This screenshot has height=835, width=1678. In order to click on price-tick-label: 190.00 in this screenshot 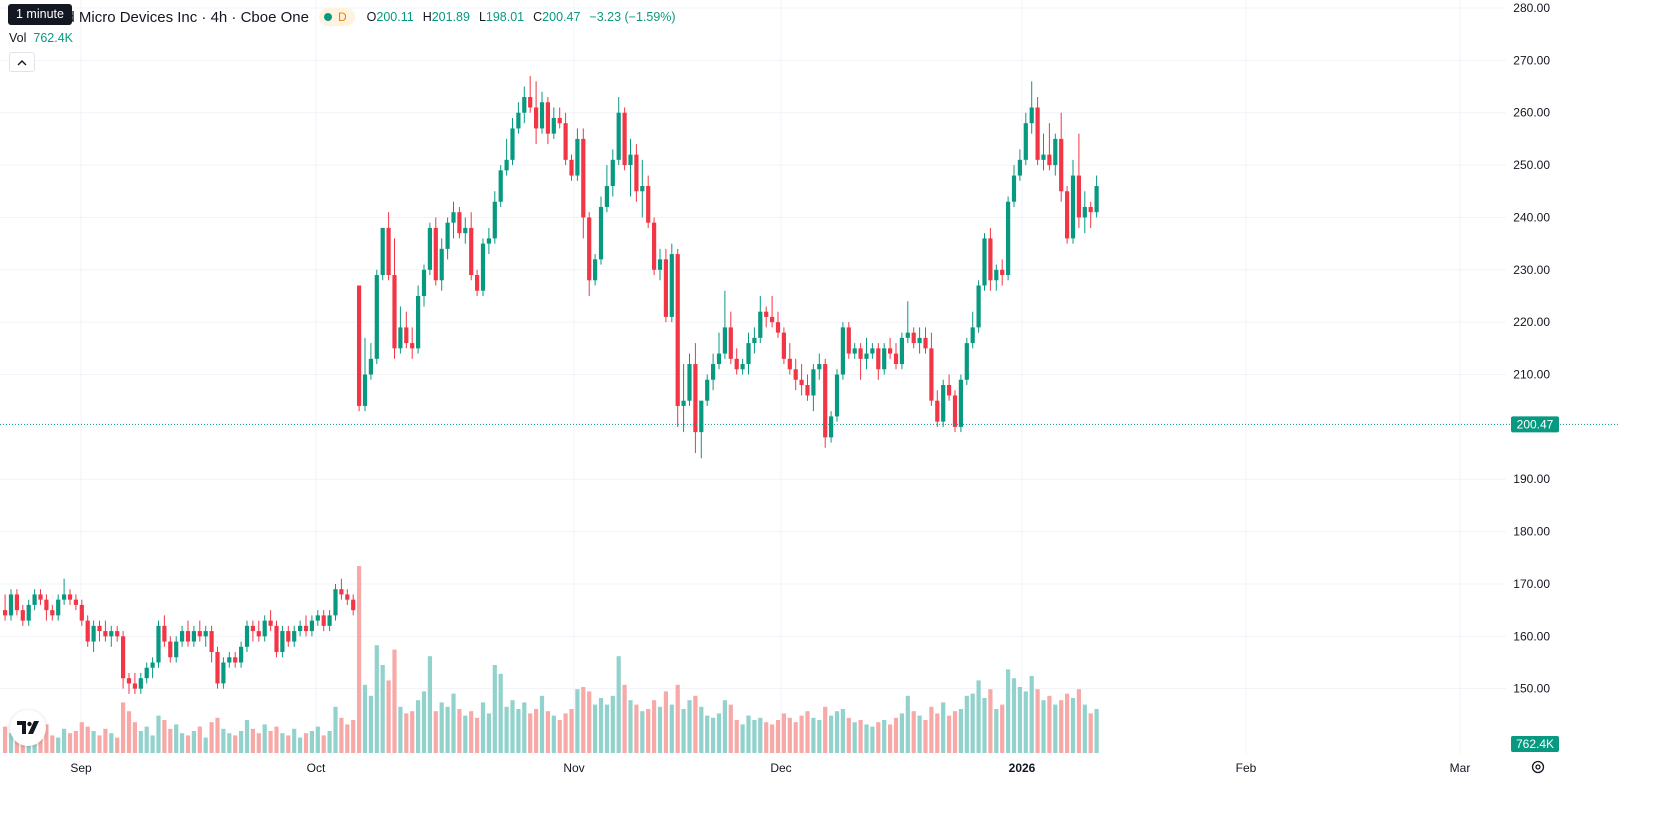, I will do `click(1531, 479)`.